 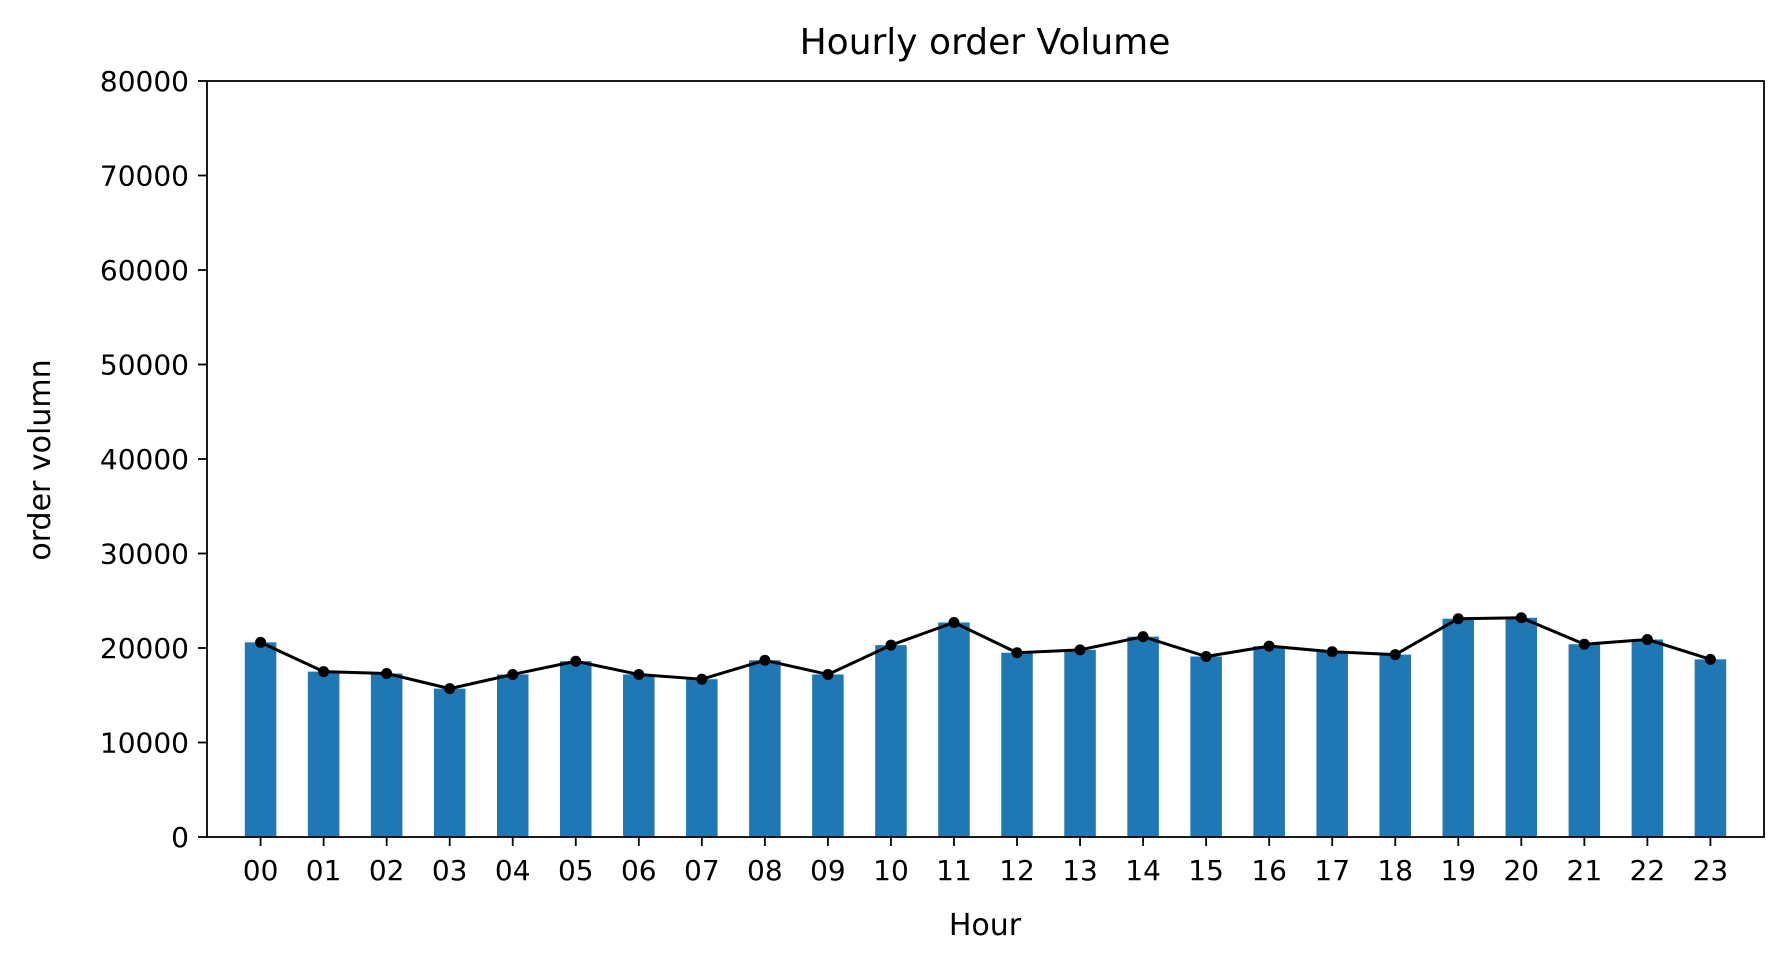 I want to click on x-axis-label: Hour, so click(x=985, y=925).